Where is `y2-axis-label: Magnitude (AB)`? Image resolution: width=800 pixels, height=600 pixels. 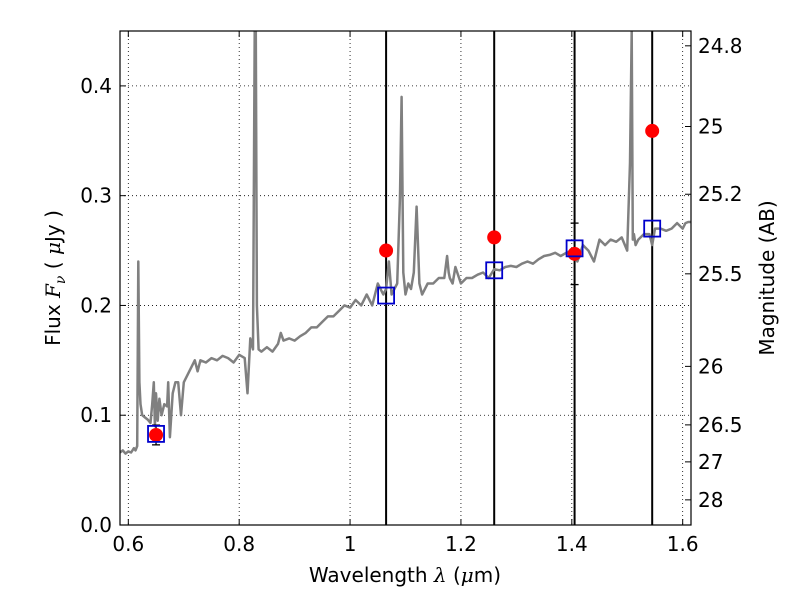 y2-axis-label: Magnitude (AB) is located at coordinates (767, 277).